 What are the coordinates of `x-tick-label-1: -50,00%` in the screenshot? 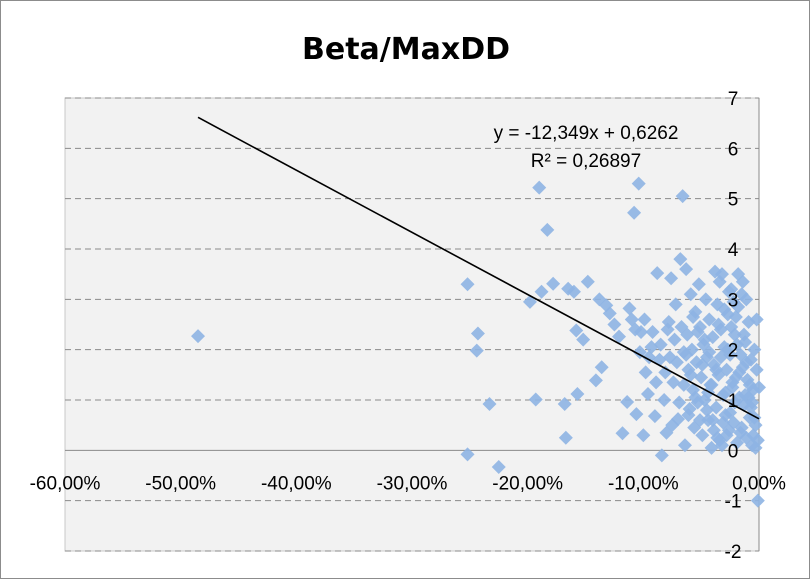 It's located at (180, 483).